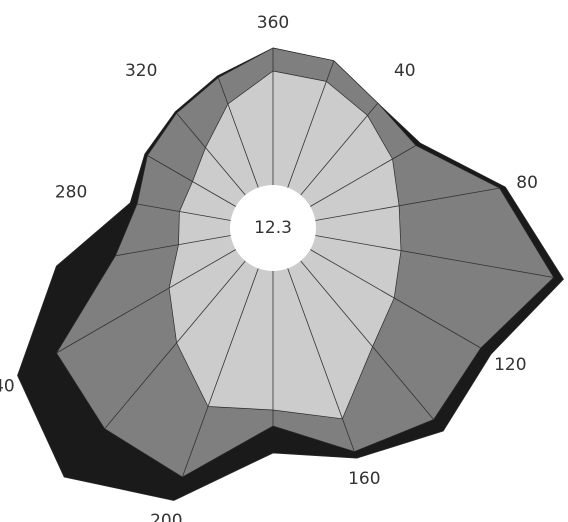 The image size is (568, 522). I want to click on direction-label-320: 320, so click(141, 71).